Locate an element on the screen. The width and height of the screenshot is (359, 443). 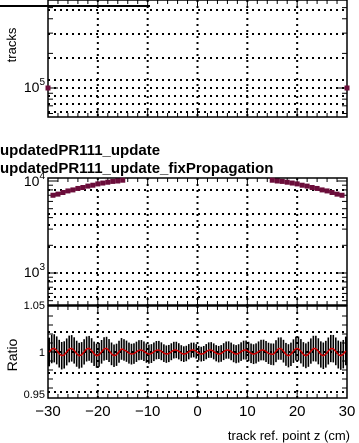
y-axis-label-ratio: Ratio is located at coordinates (12, 354).